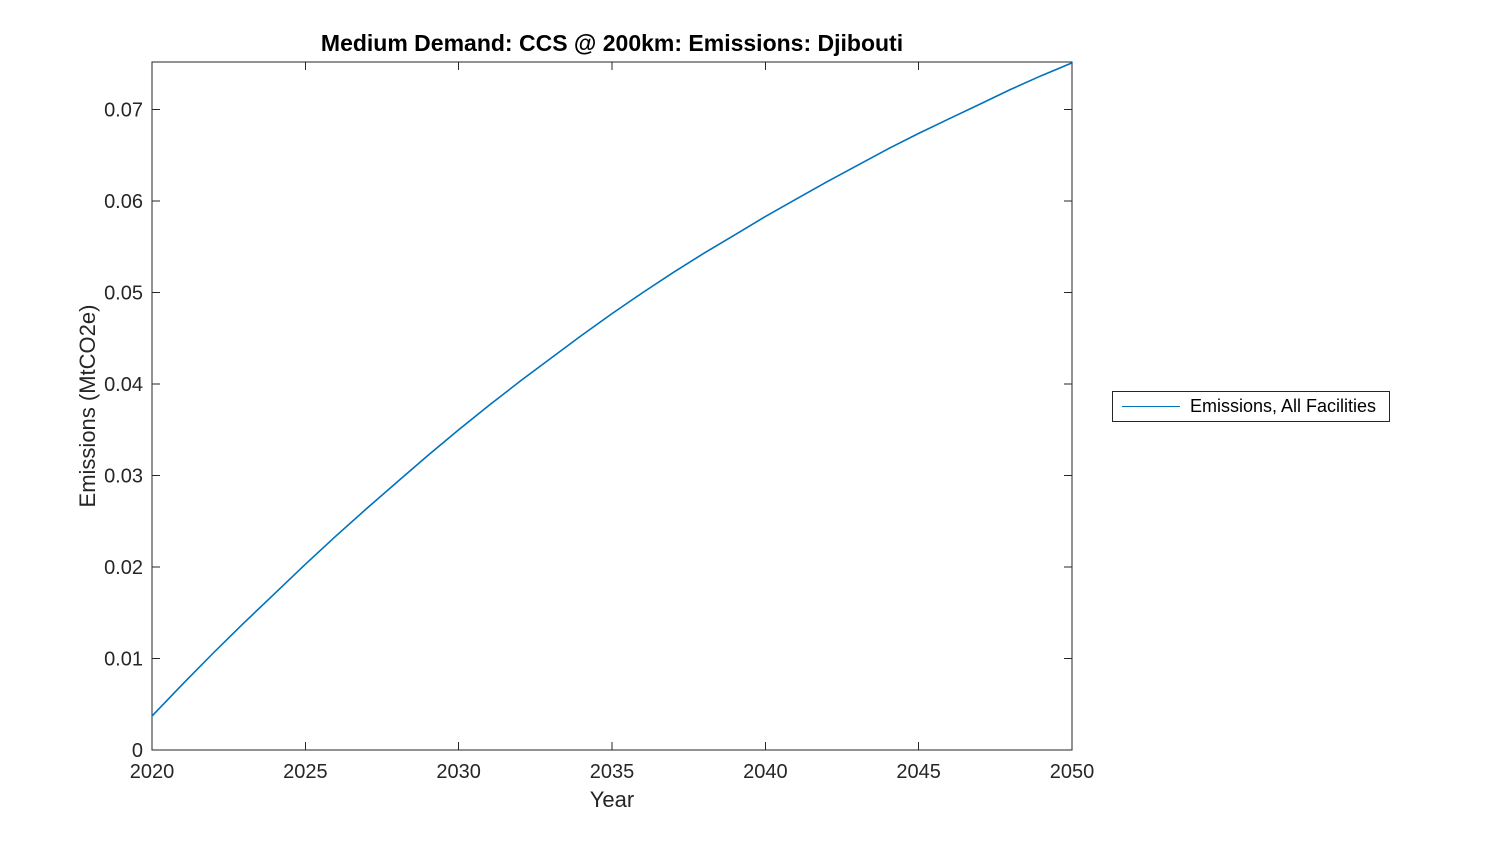 This screenshot has width=1500, height=844. Describe the element at coordinates (918, 772) in the screenshot. I see `x-tick-label: 2045` at that location.